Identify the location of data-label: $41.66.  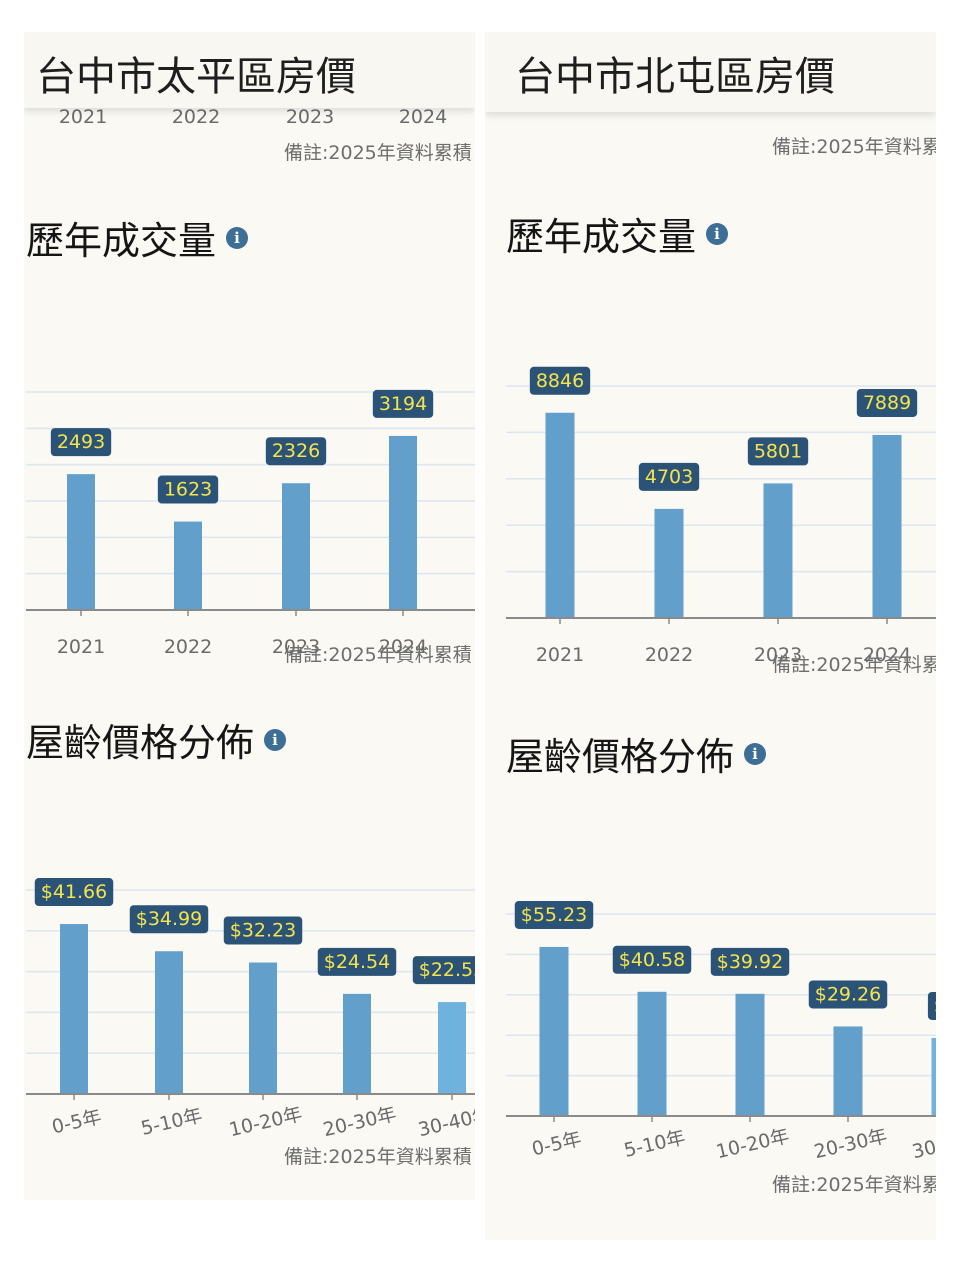
(74, 892).